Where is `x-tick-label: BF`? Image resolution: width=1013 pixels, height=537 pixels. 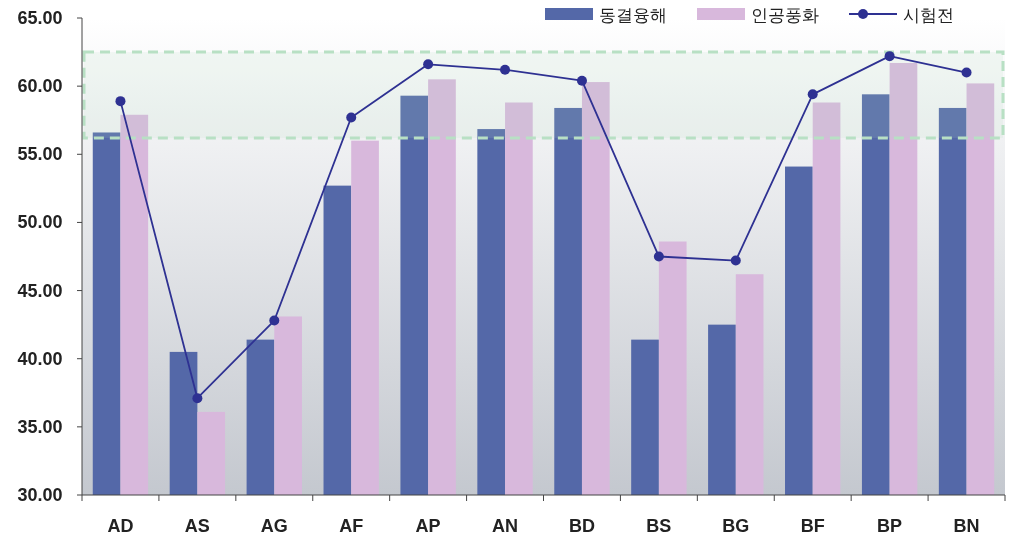 x-tick-label: BF is located at coordinates (812, 526).